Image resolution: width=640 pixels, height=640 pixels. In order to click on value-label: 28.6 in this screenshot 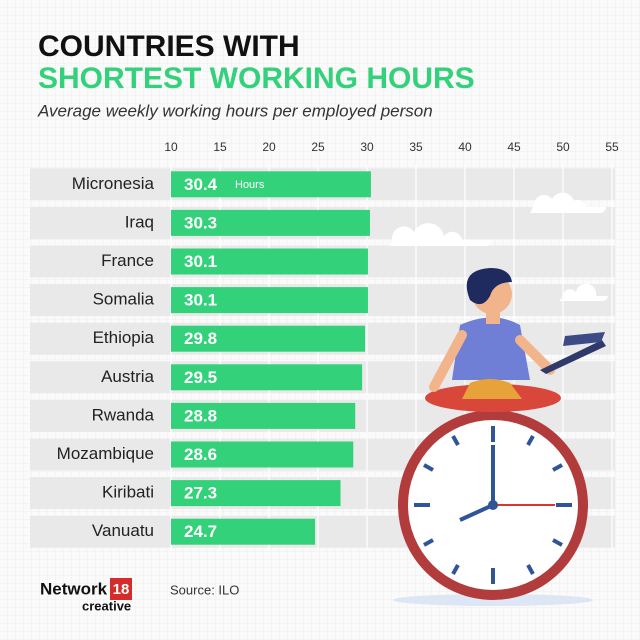, I will do `click(200, 454)`.